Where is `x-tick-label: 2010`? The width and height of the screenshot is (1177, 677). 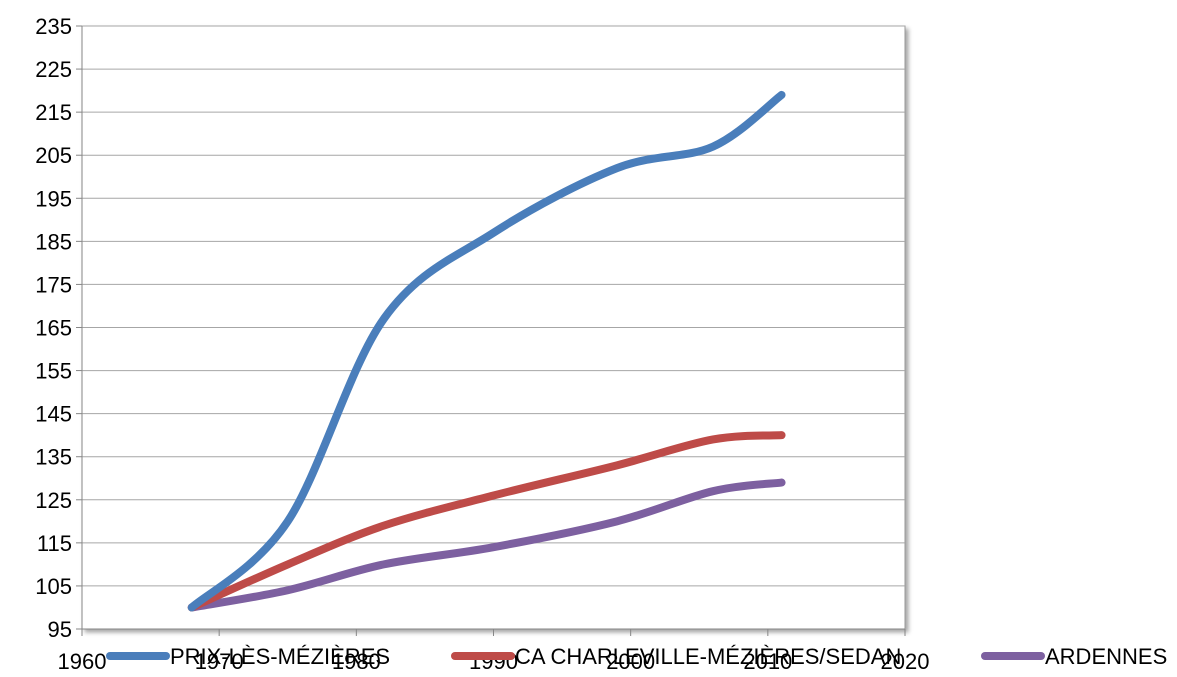
x-tick-label: 2010 is located at coordinates (767, 661).